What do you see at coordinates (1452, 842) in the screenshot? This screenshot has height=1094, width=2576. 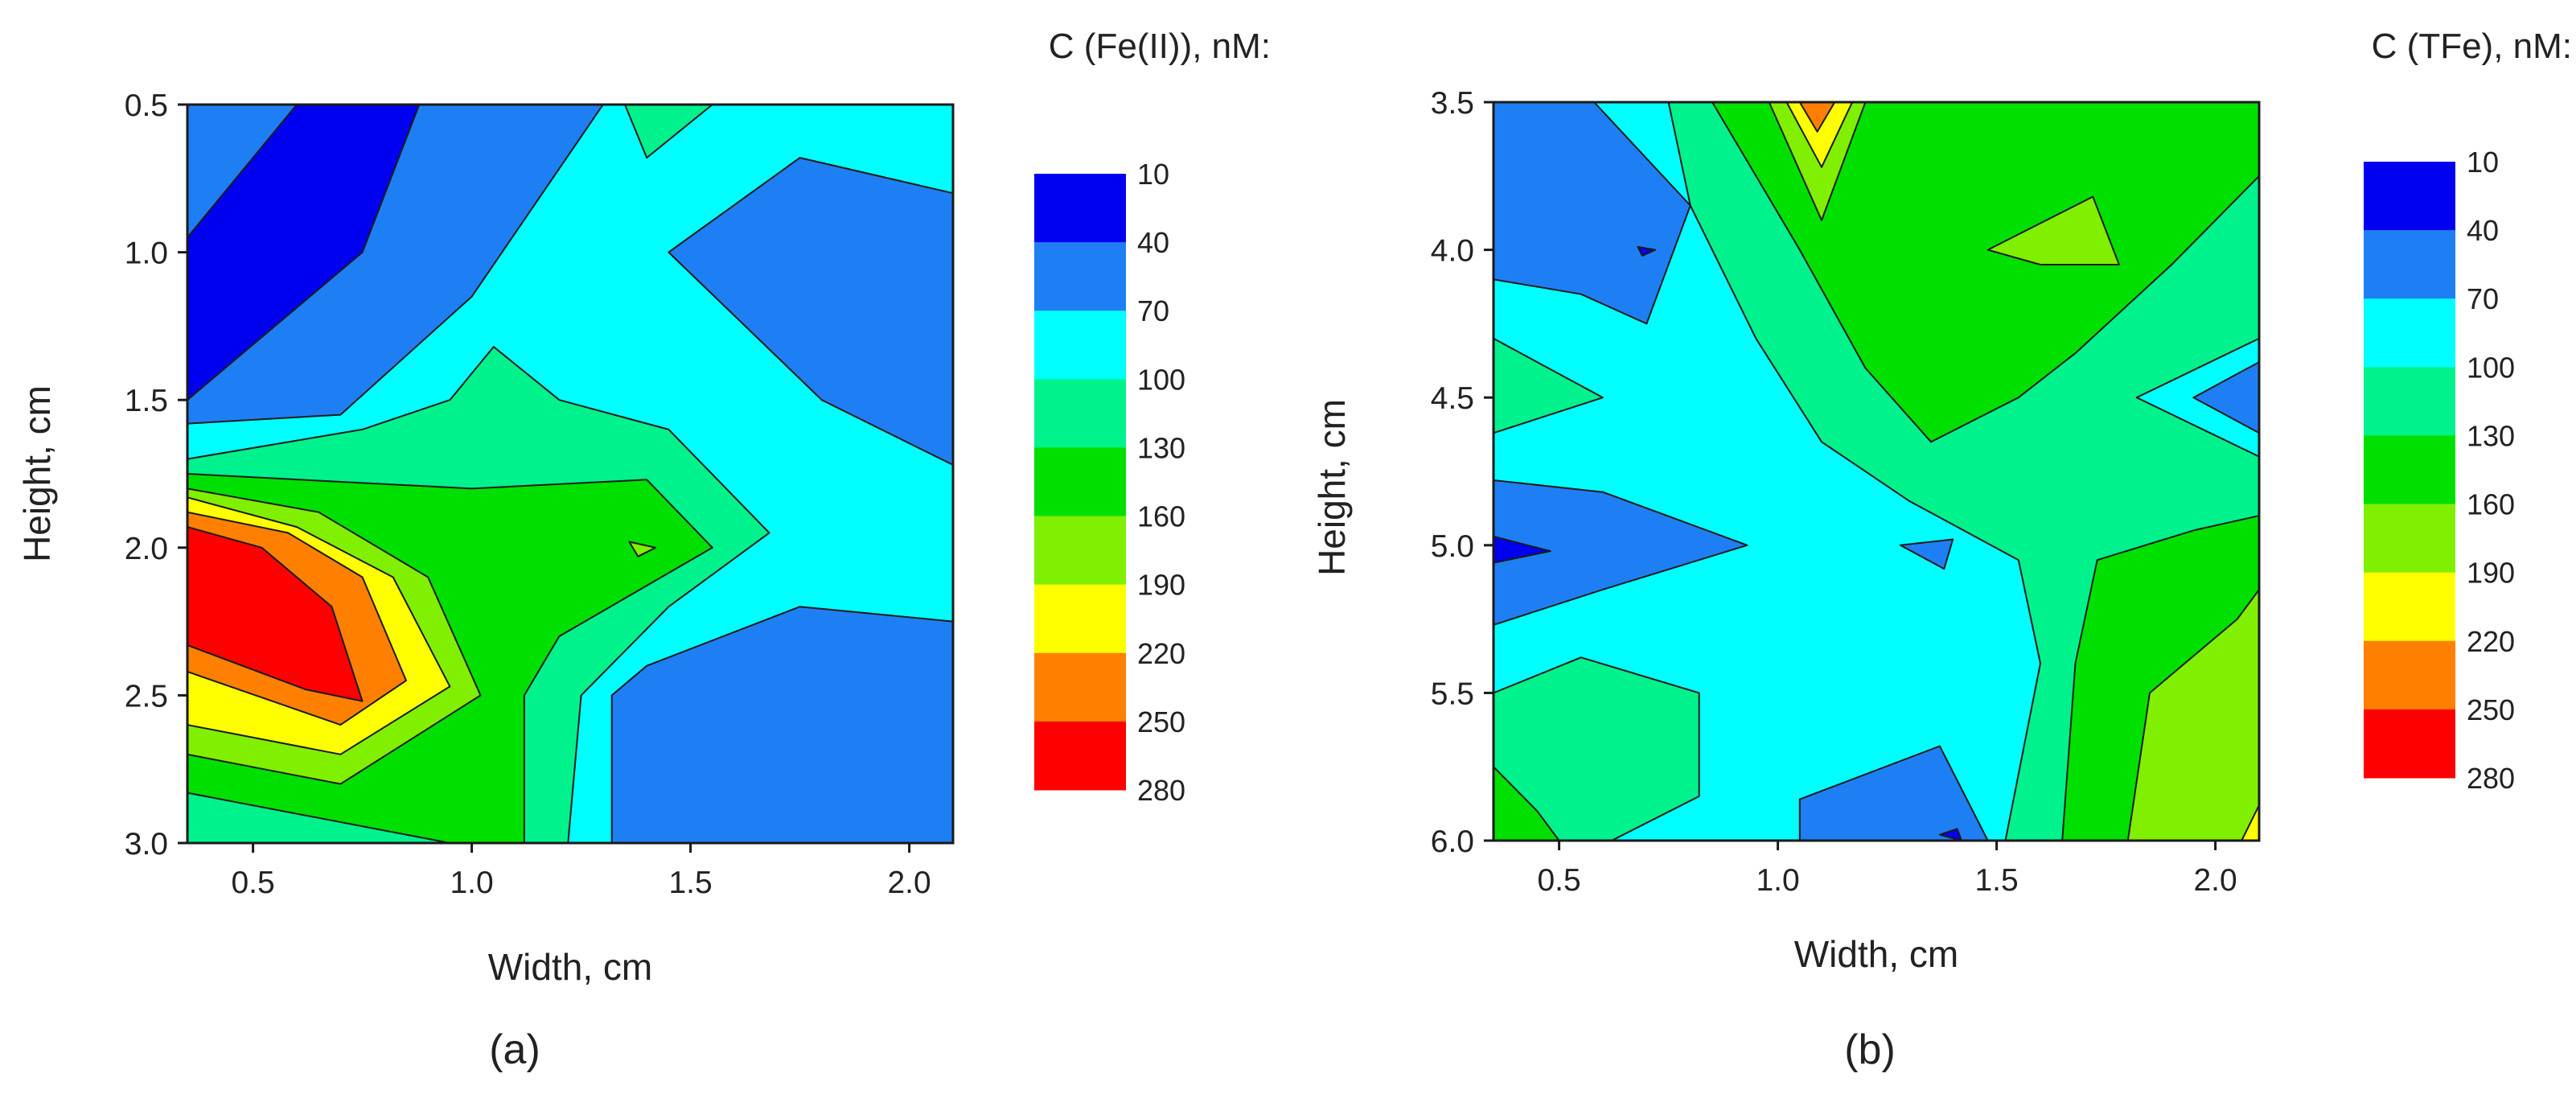 I see `y-tick-label: 6.0` at bounding box center [1452, 842].